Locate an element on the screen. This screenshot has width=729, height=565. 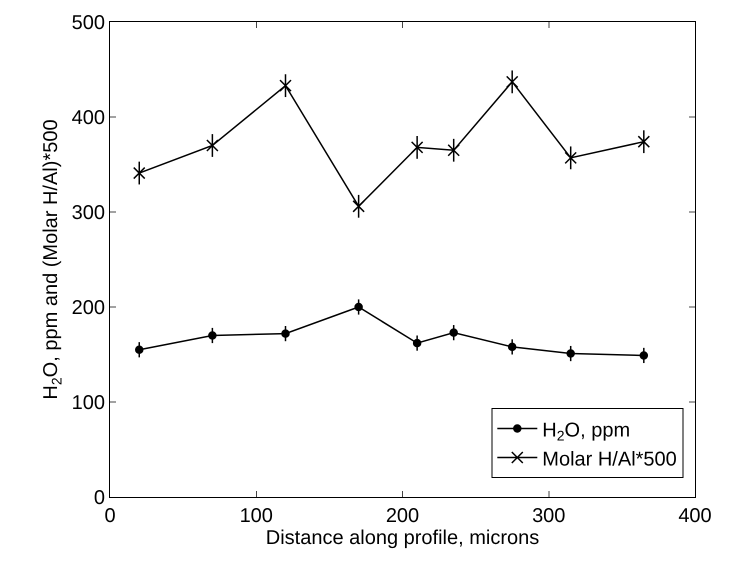
x-tick-label: 400 is located at coordinates (695, 516).